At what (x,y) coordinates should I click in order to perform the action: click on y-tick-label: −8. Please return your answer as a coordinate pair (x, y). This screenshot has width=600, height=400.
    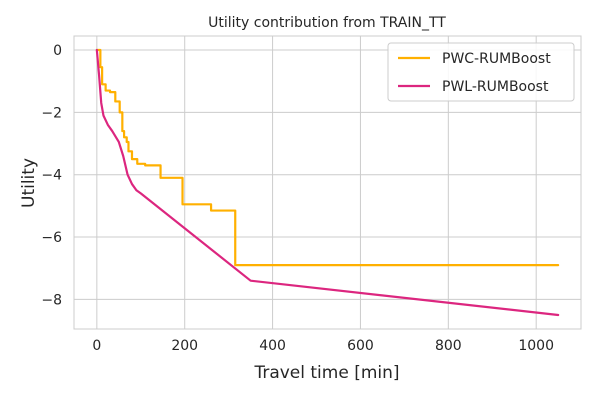
    Looking at the image, I should click on (51, 300).